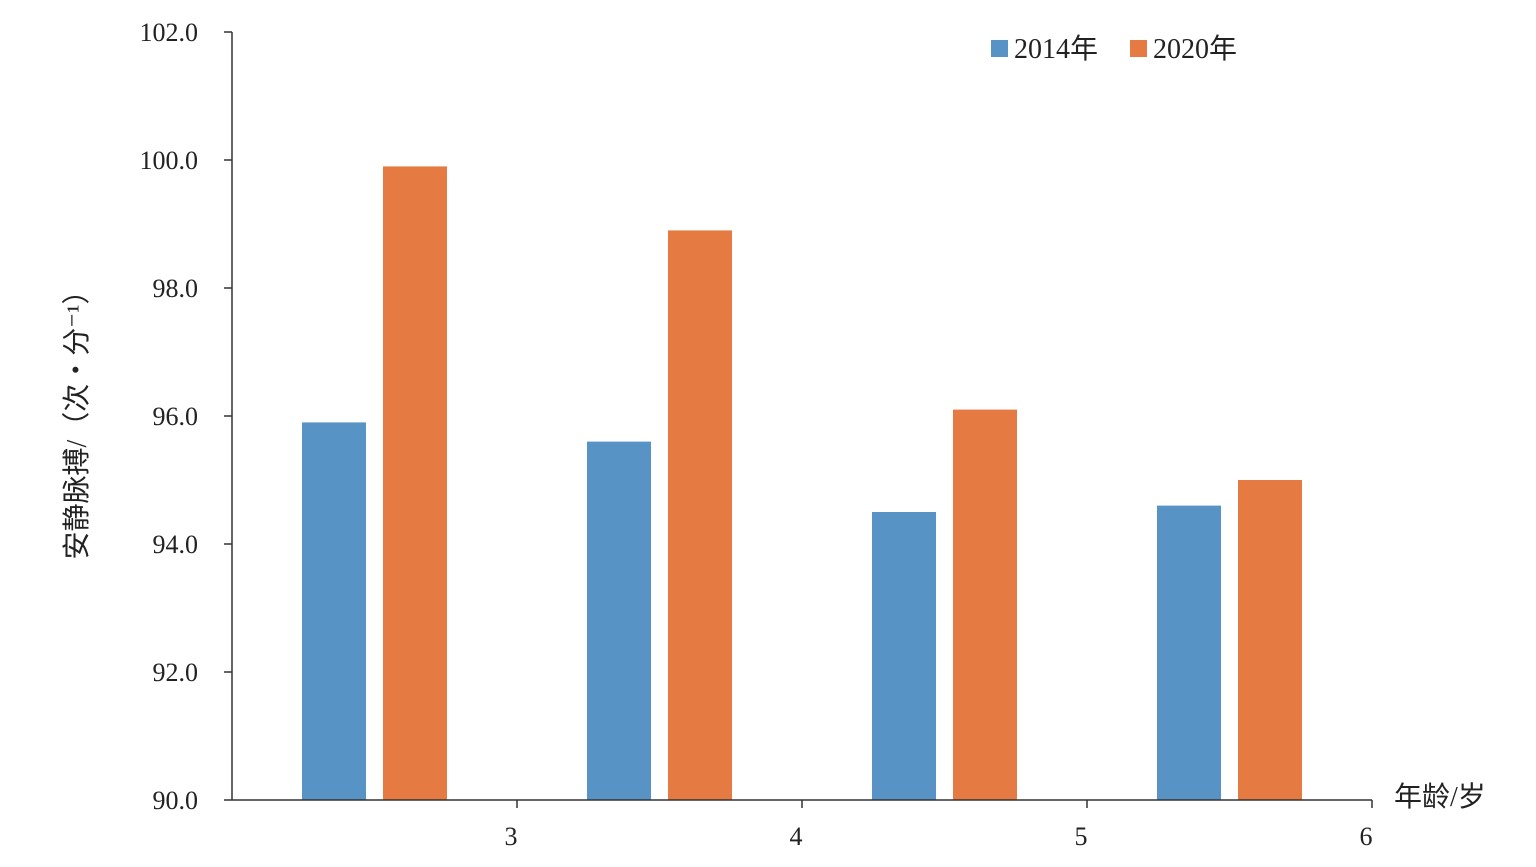 Image resolution: width=1536 pixels, height=867 pixels. What do you see at coordinates (1114, 49) in the screenshot?
I see `legend: 2014年 2020年` at bounding box center [1114, 49].